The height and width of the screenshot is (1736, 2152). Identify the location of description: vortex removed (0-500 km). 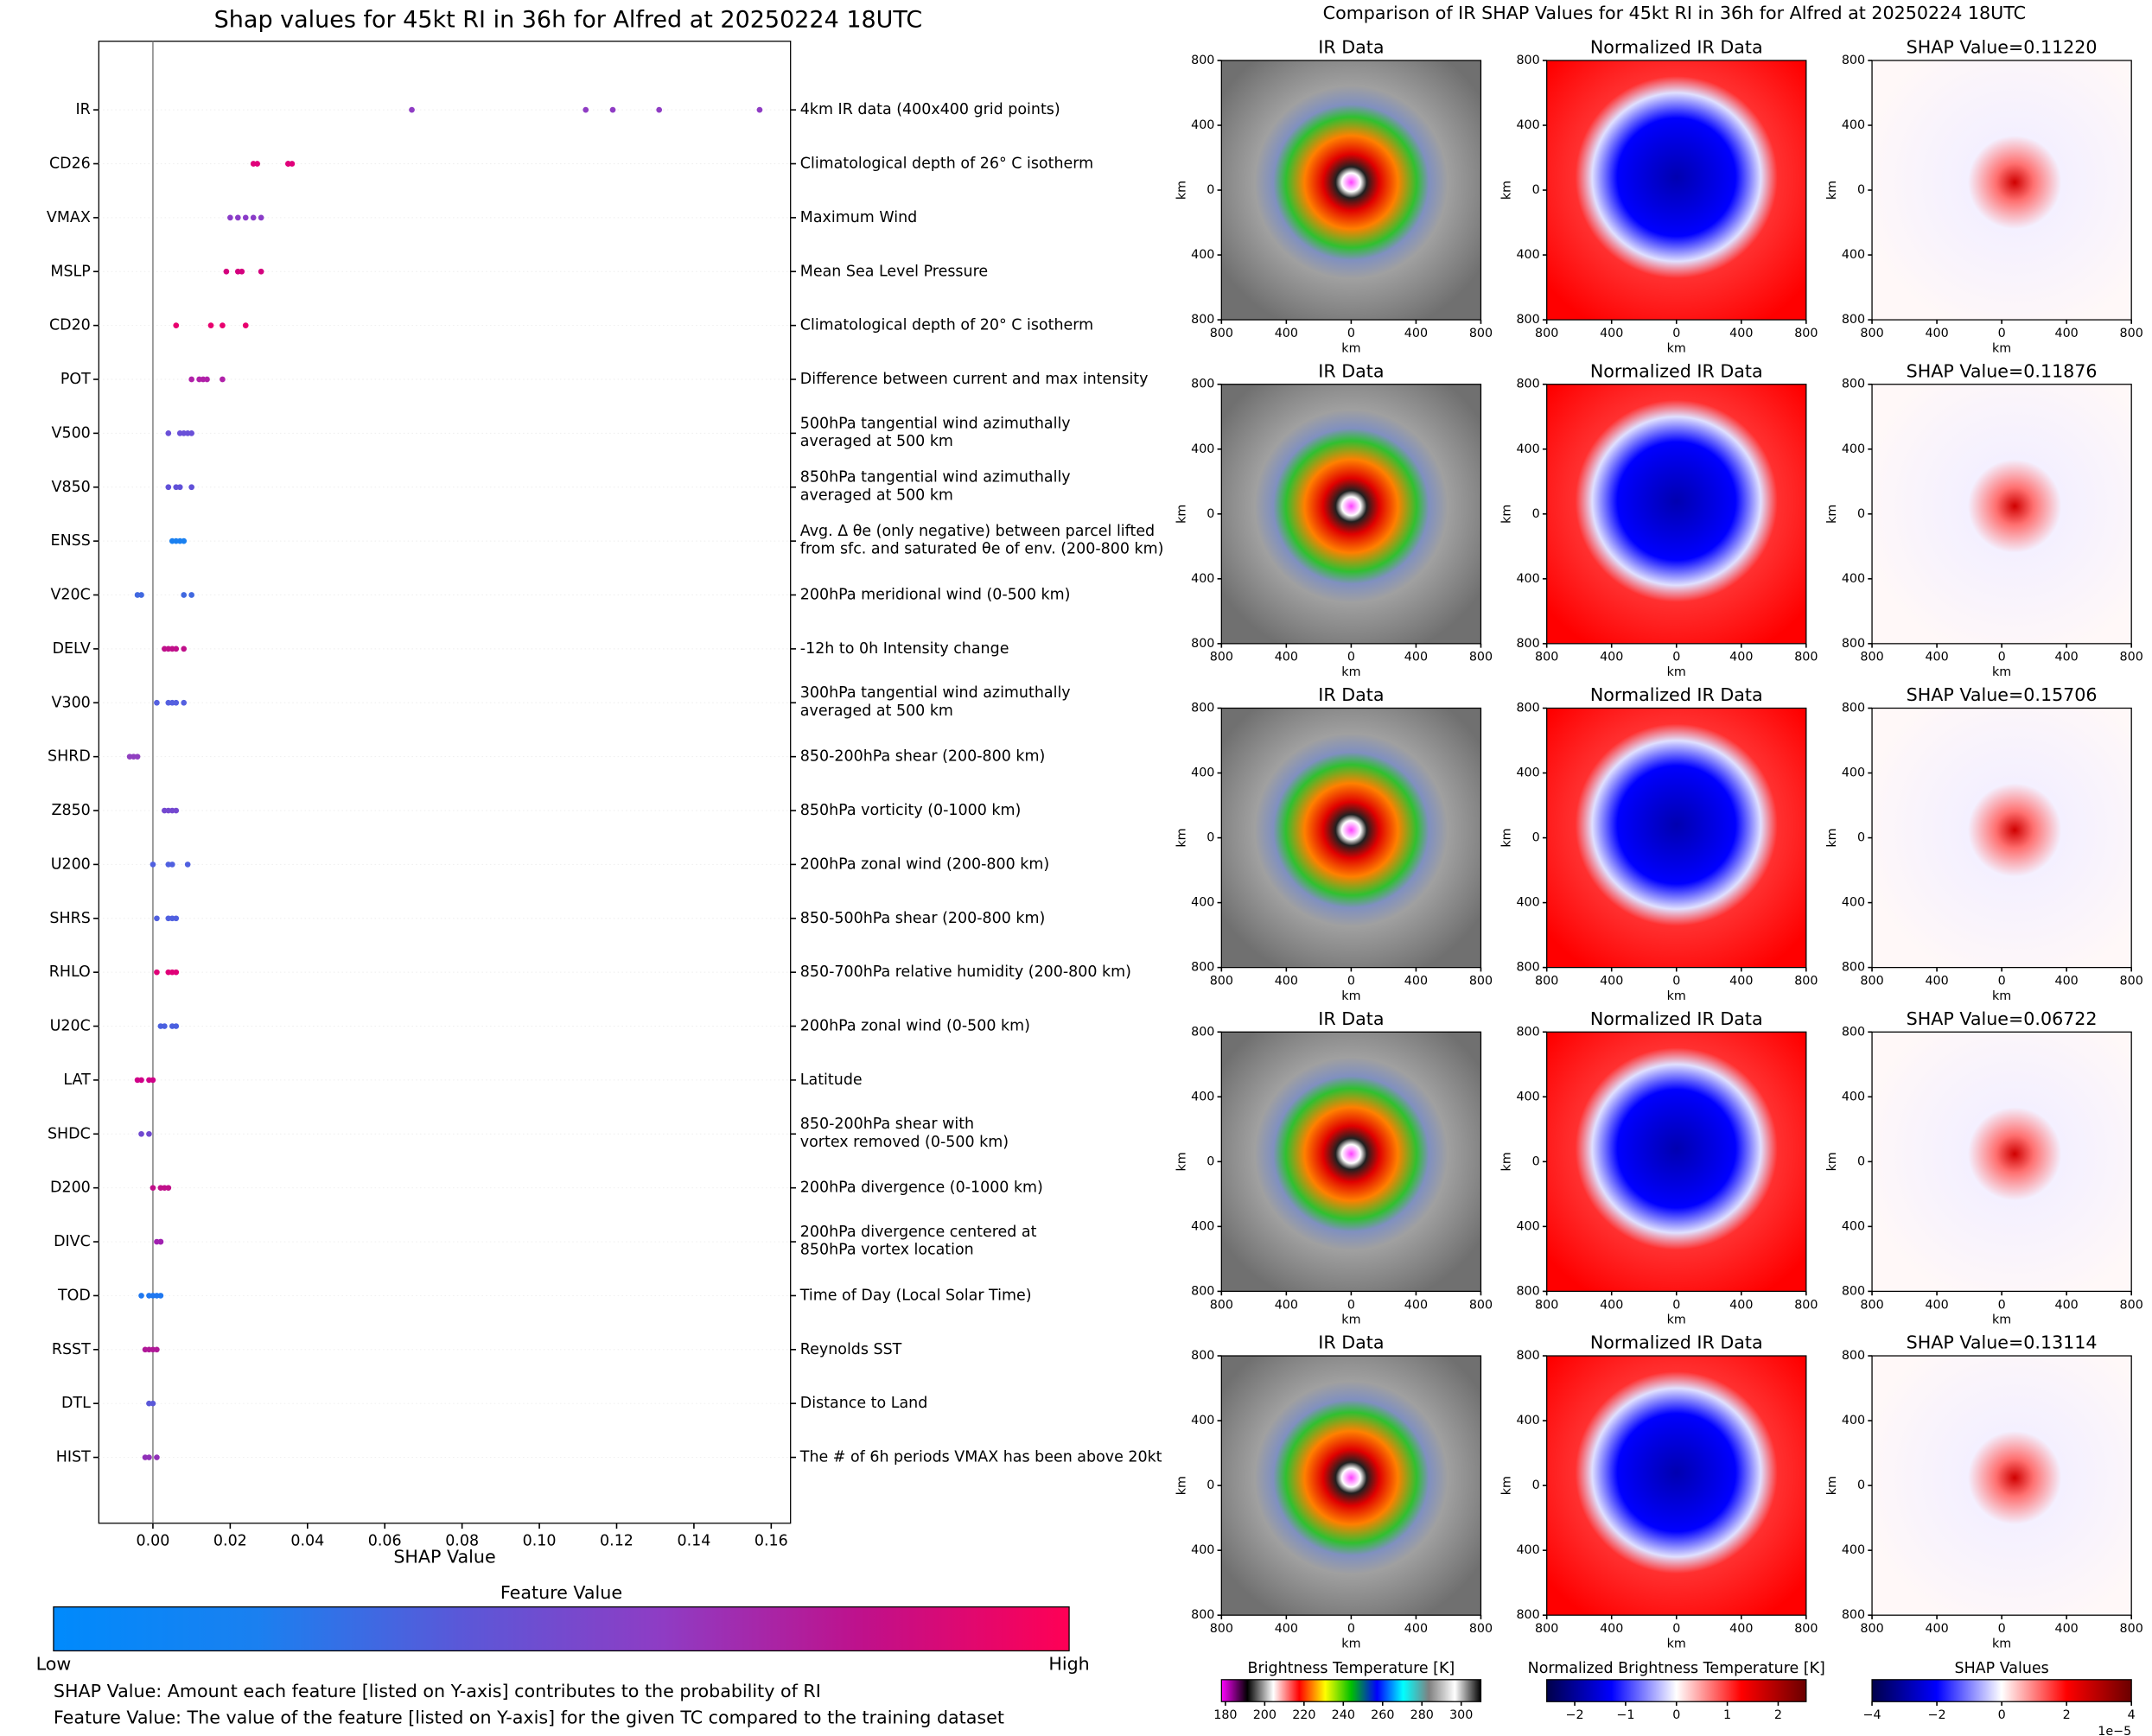
(904, 1142).